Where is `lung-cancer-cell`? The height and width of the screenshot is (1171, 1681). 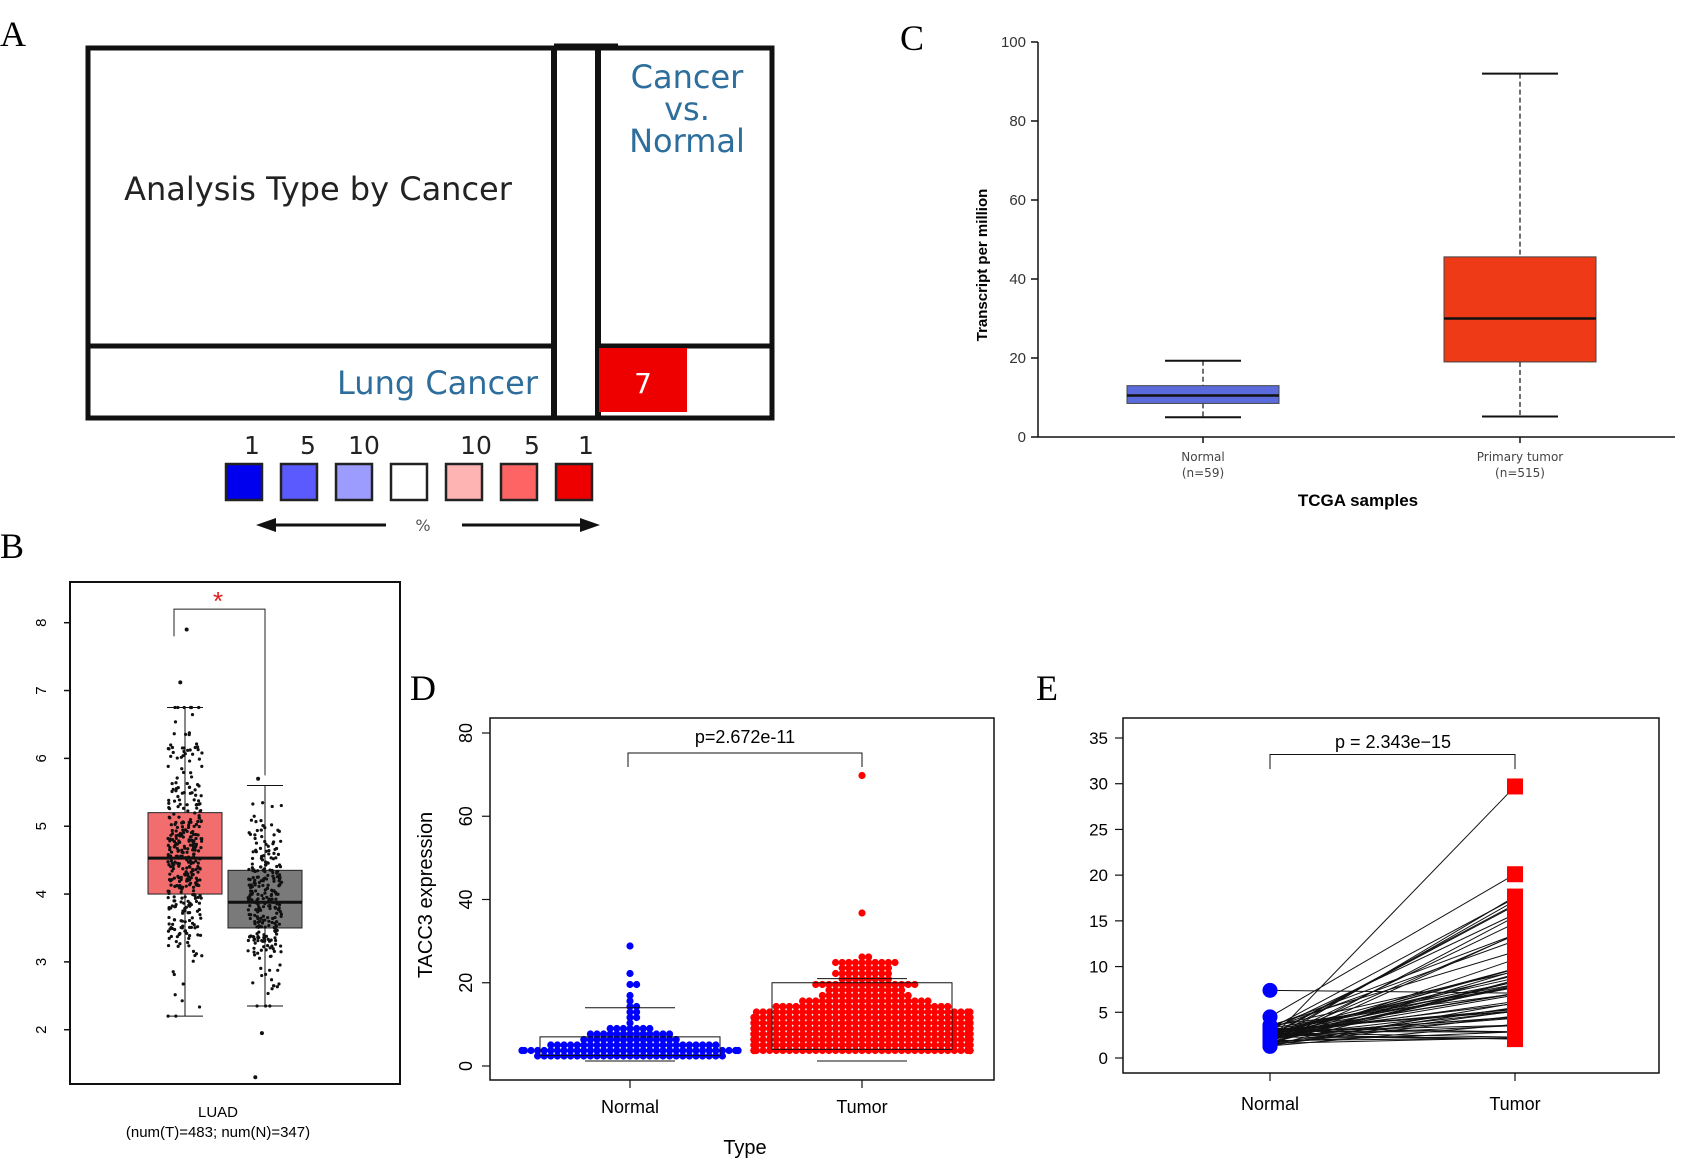
lung-cancer-cell is located at coordinates (643, 380).